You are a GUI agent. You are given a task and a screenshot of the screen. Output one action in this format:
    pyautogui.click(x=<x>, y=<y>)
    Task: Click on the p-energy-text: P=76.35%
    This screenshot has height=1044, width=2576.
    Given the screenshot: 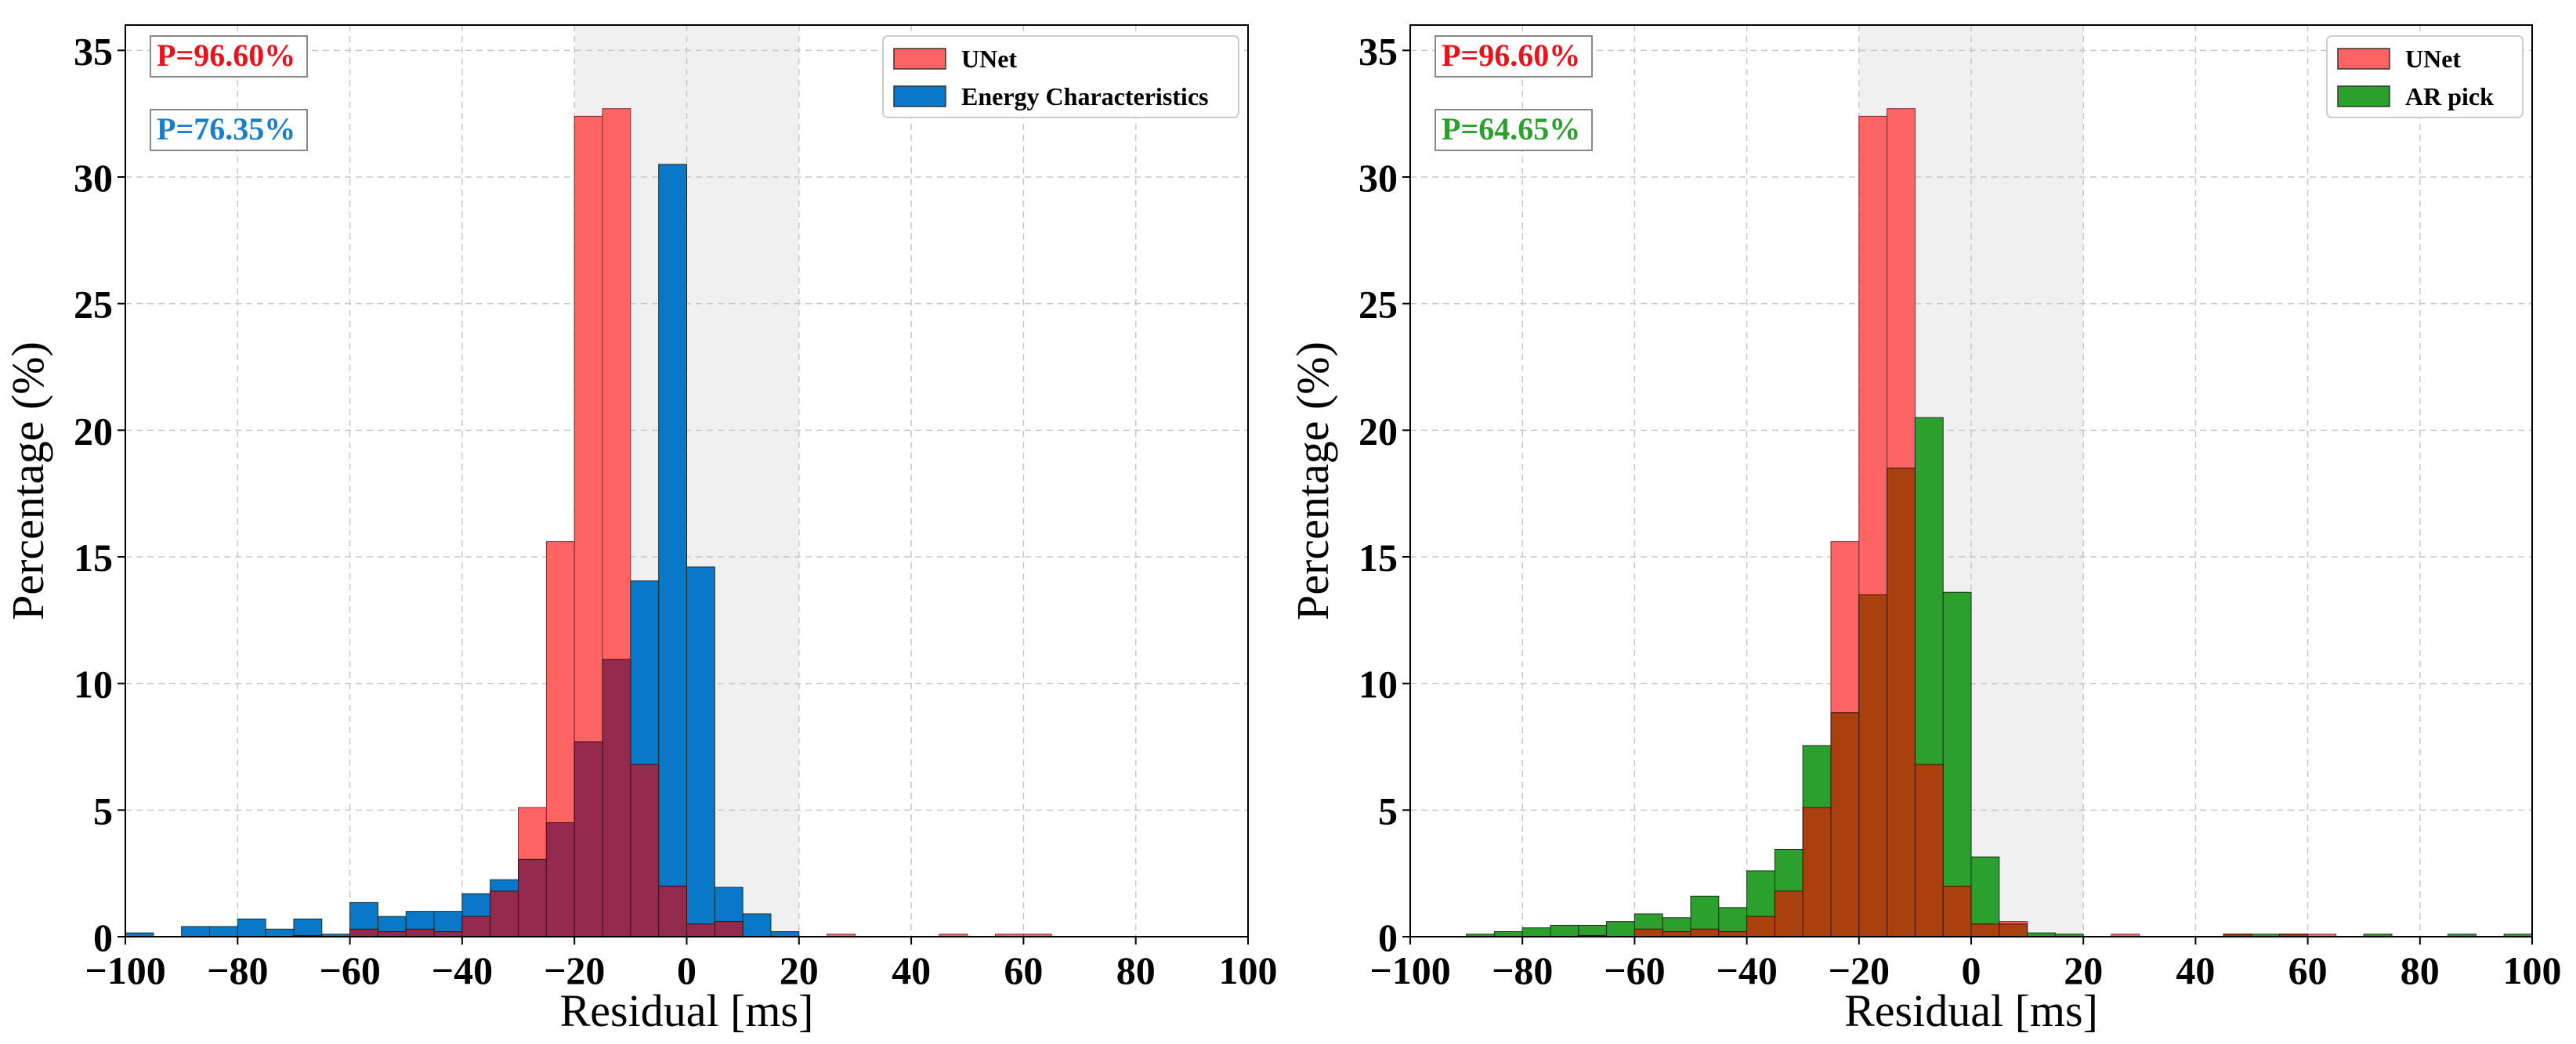 What is the action you would take?
    pyautogui.click(x=226, y=128)
    